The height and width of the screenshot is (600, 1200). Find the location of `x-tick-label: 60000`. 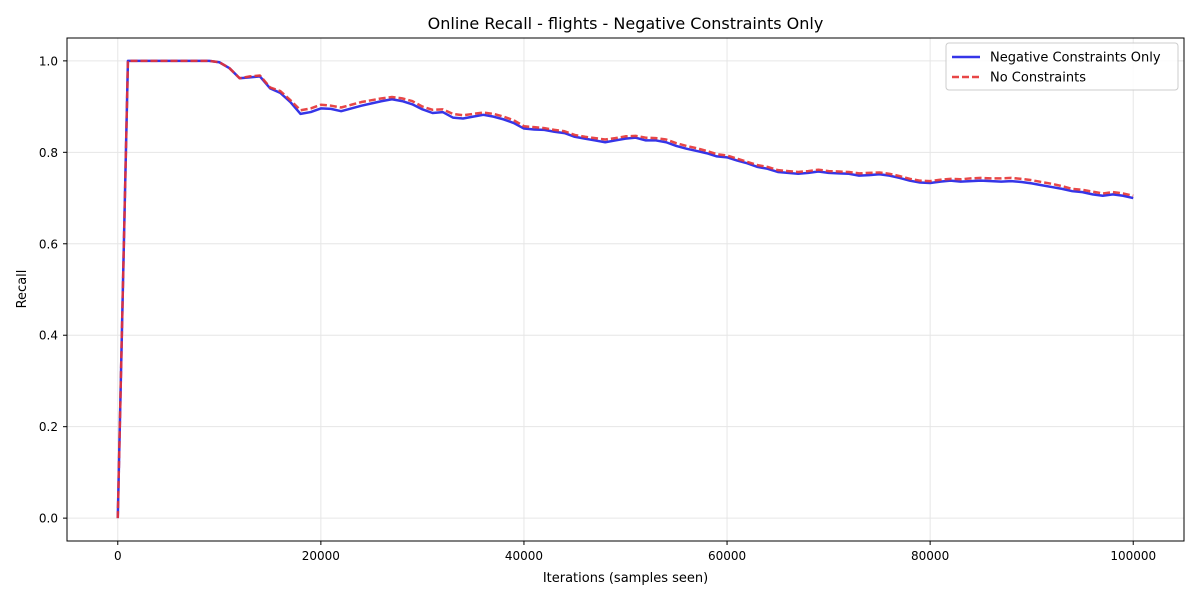

x-tick-label: 60000 is located at coordinates (727, 556).